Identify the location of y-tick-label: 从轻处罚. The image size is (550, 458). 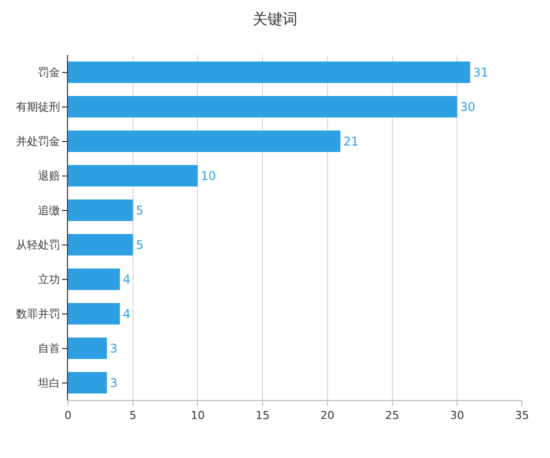
(38, 245).